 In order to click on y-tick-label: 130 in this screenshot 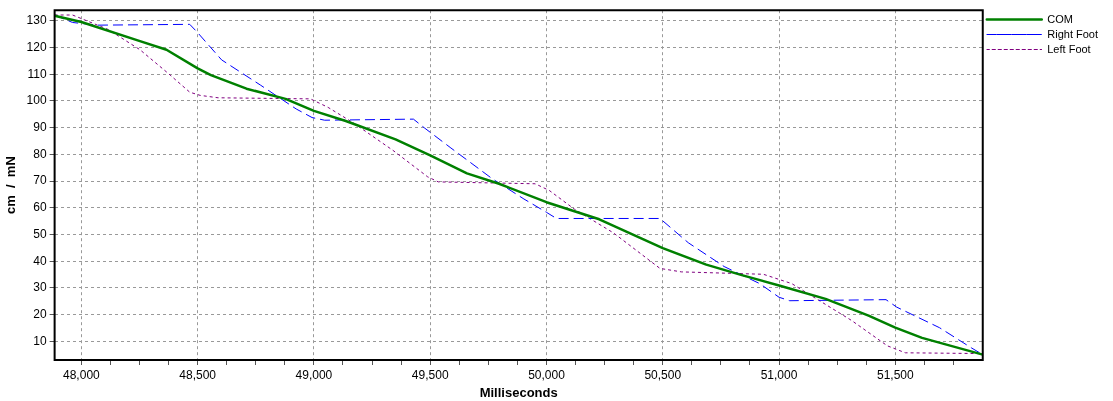, I will do `click(36, 20)`.